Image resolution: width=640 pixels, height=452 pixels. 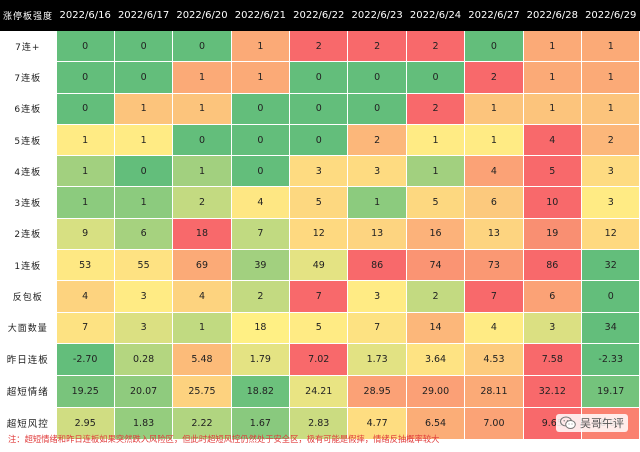 I want to click on table-row: 1连板 53 55 69 39 49 86 74 73 86 32, so click(x=320, y=265).